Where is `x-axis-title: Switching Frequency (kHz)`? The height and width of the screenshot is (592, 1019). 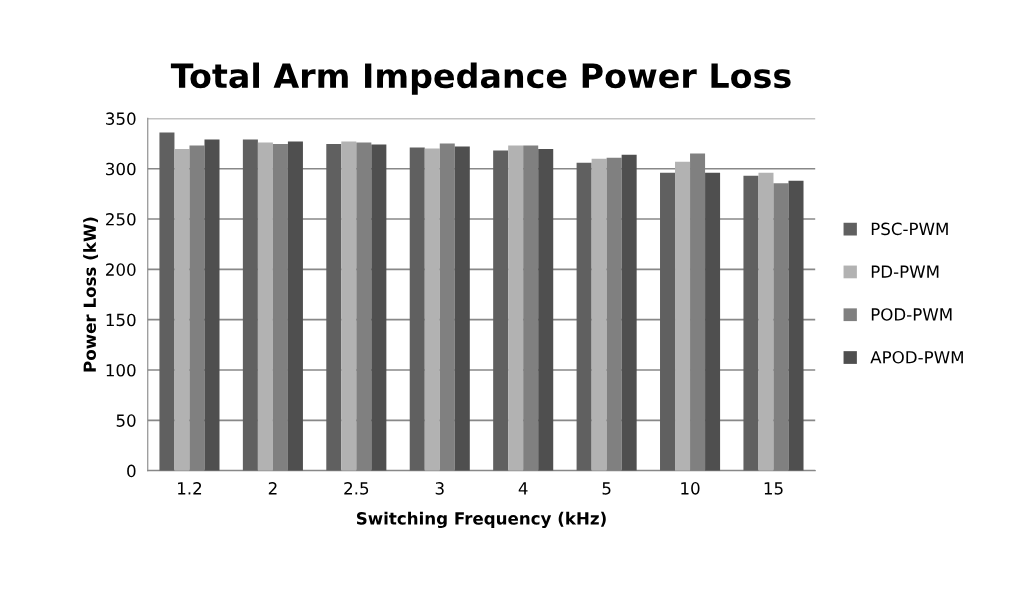 x-axis-title: Switching Frequency (kHz) is located at coordinates (481, 520).